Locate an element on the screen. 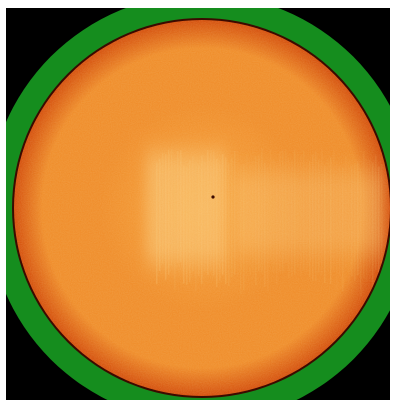 Image resolution: width=396 pixels, height=404 pixels. dark-spot is located at coordinates (213, 197).